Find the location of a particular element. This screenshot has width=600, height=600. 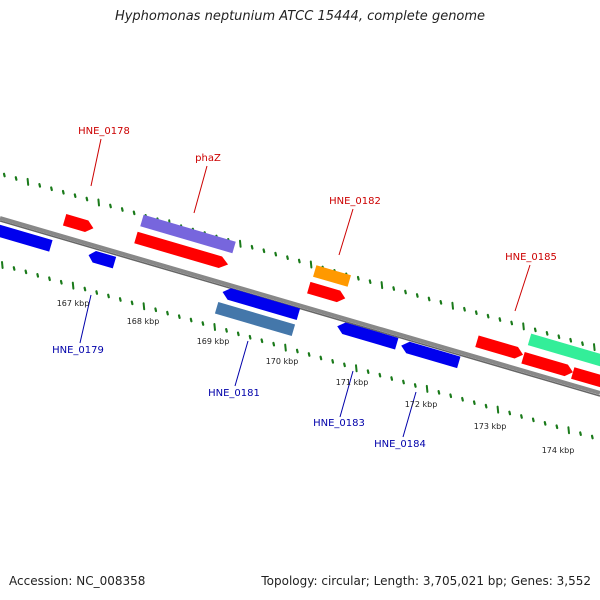

gene-arrow-hne0182 is located at coordinates (327, 292).